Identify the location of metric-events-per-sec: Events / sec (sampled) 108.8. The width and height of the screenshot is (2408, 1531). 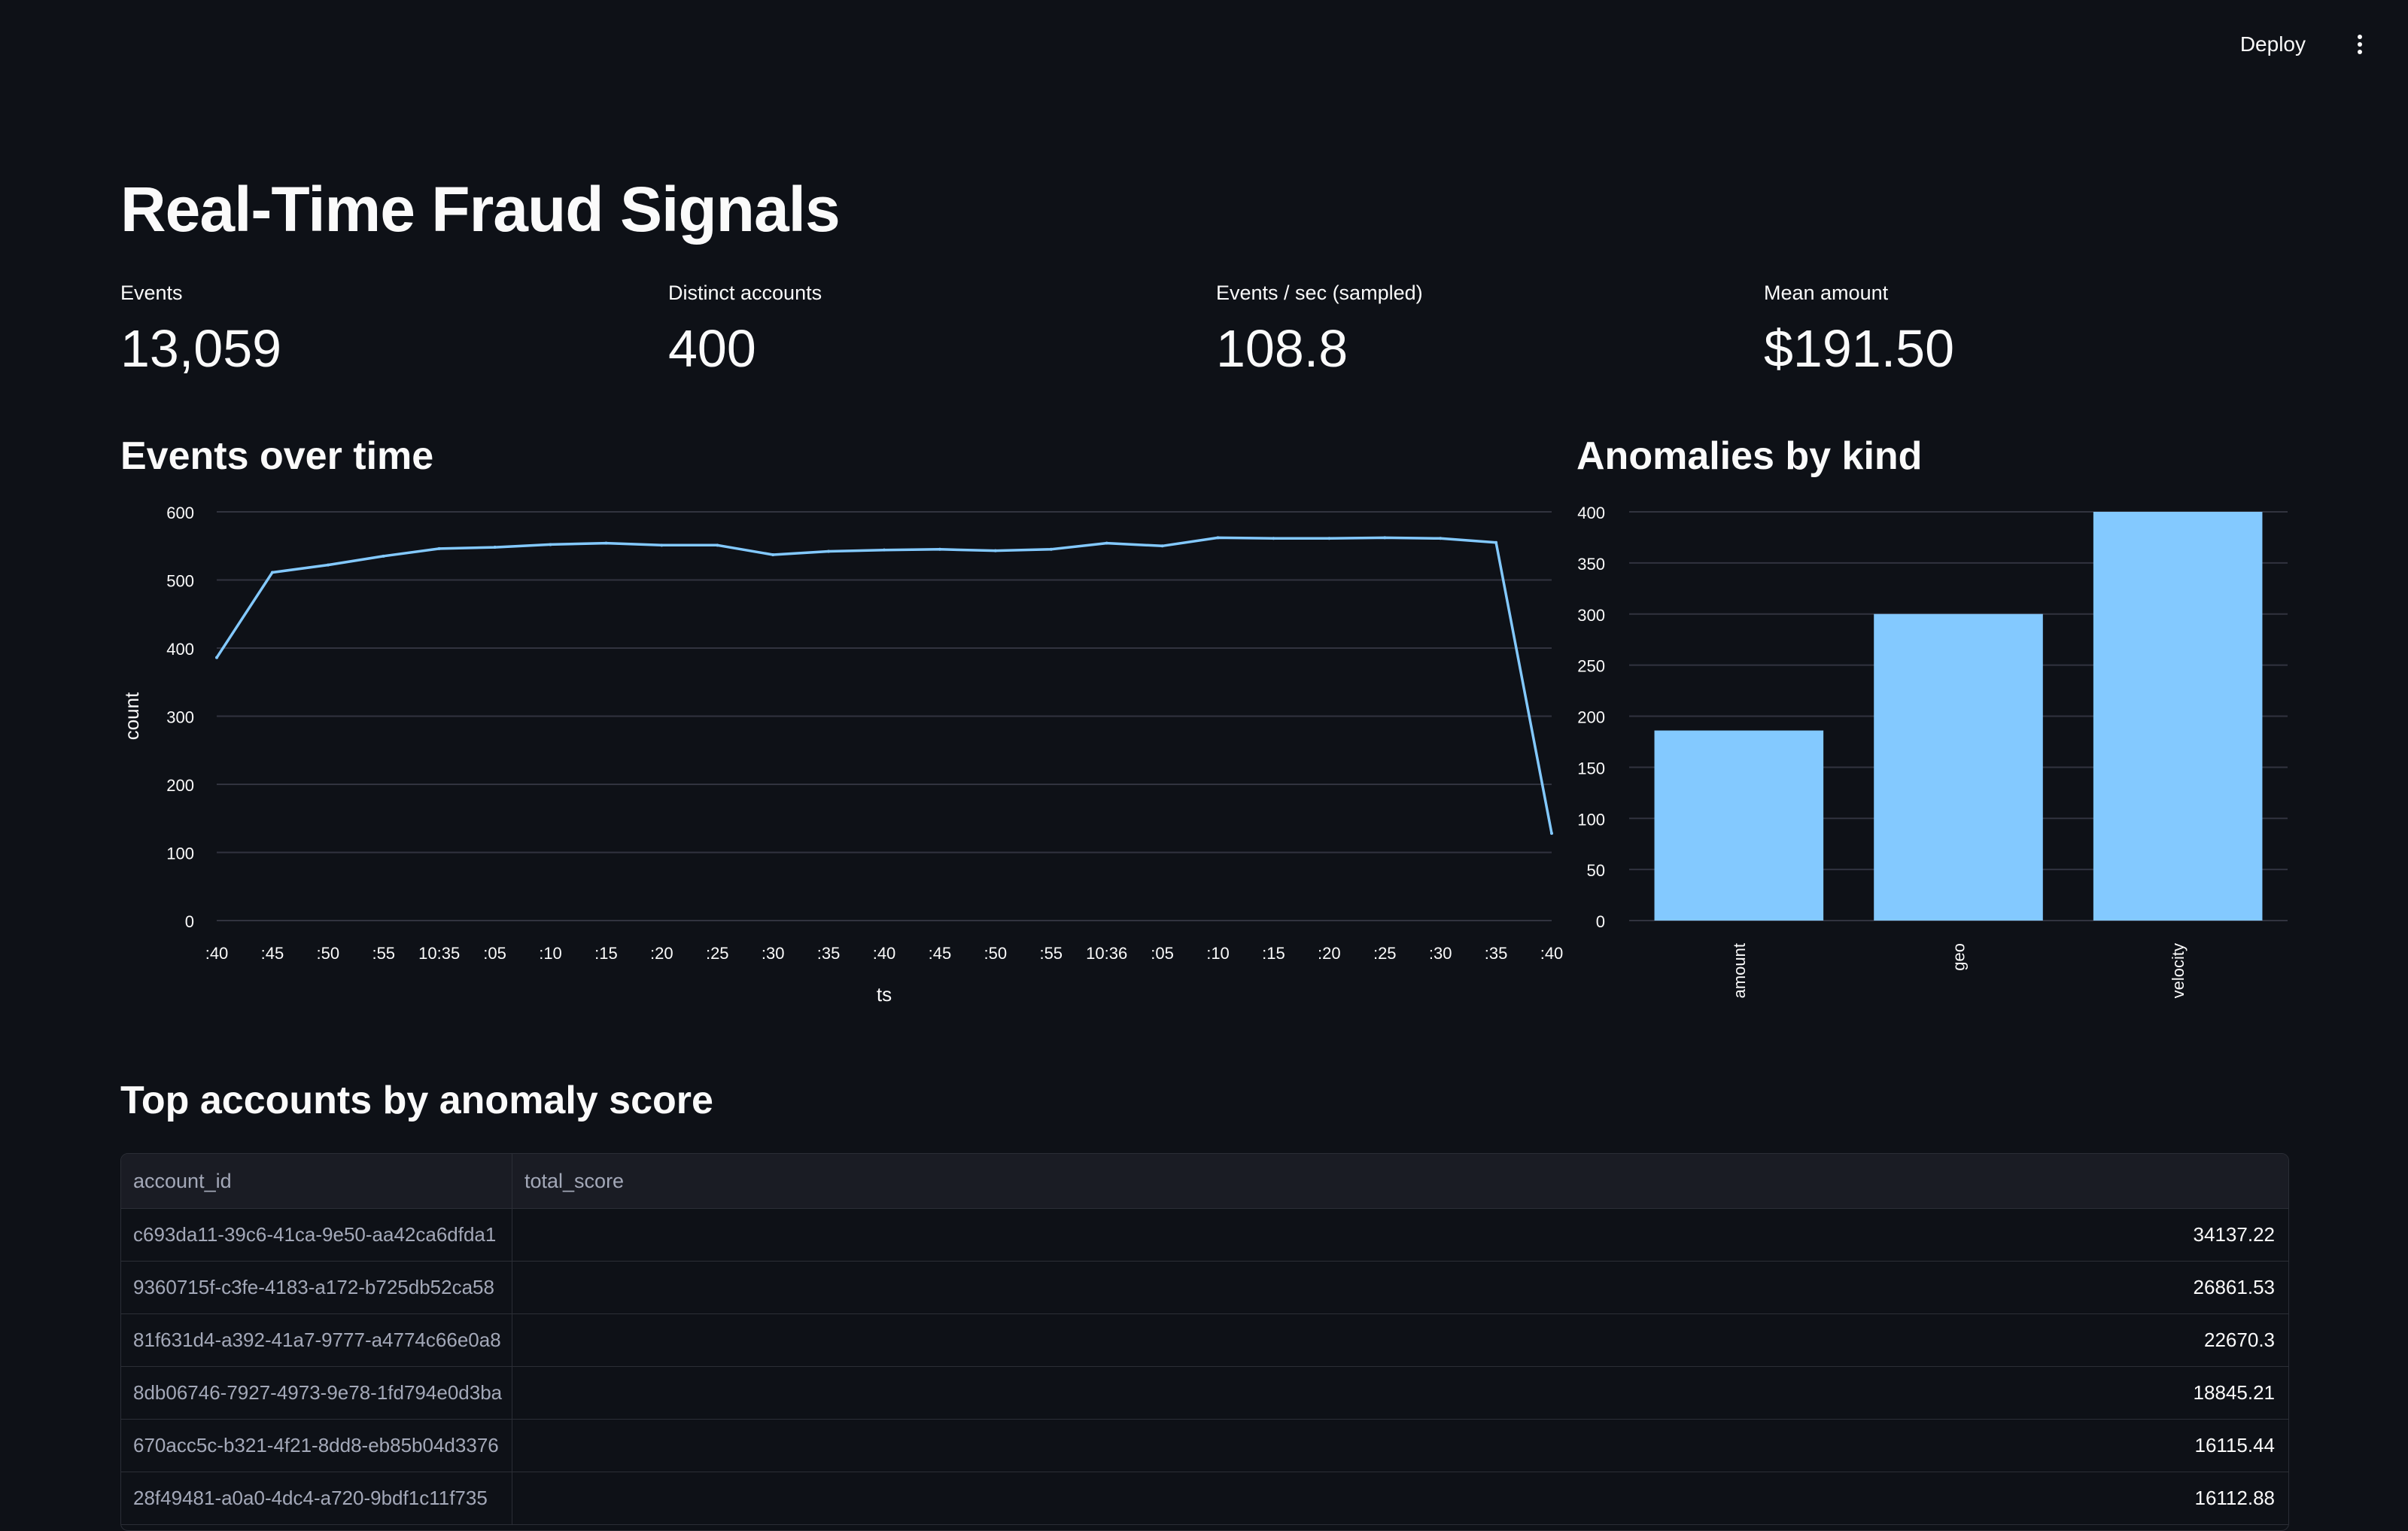
(1319, 330).